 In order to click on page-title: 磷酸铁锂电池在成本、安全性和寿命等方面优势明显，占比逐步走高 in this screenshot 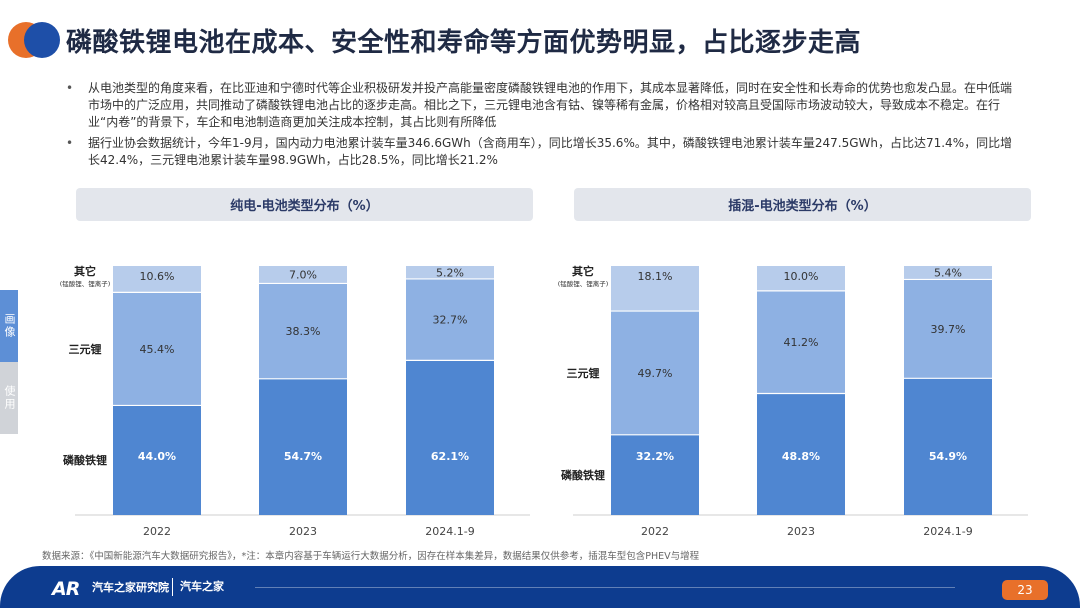, I will do `click(464, 43)`.